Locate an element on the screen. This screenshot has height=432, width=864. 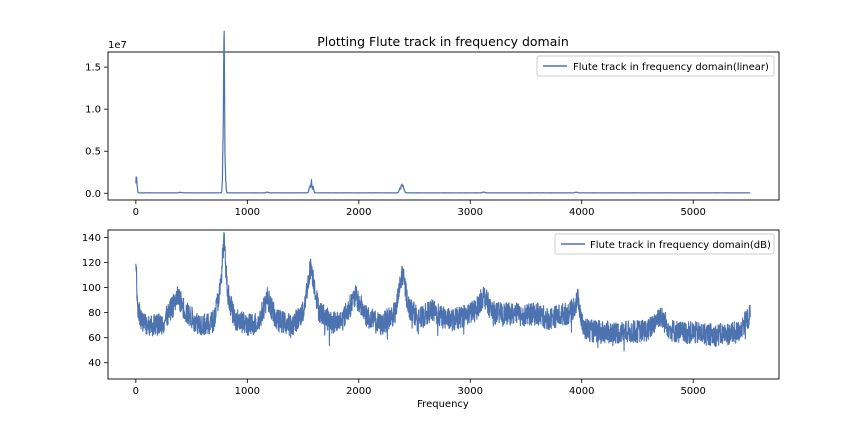
bottom-legend-label: Flute track in frequency domain(dB) is located at coordinates (680, 245).